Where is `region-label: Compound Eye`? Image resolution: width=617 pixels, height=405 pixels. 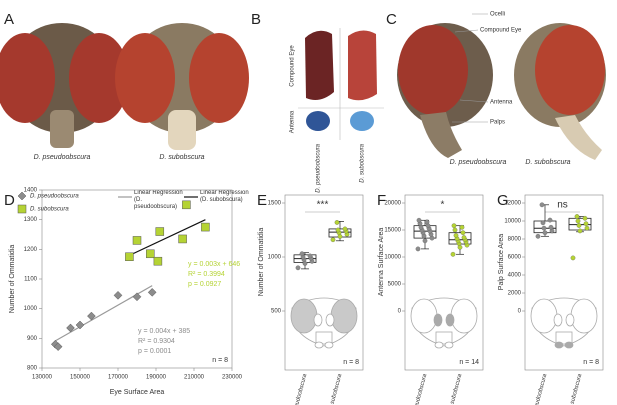 region-label: Compound Eye is located at coordinates (293, 66).